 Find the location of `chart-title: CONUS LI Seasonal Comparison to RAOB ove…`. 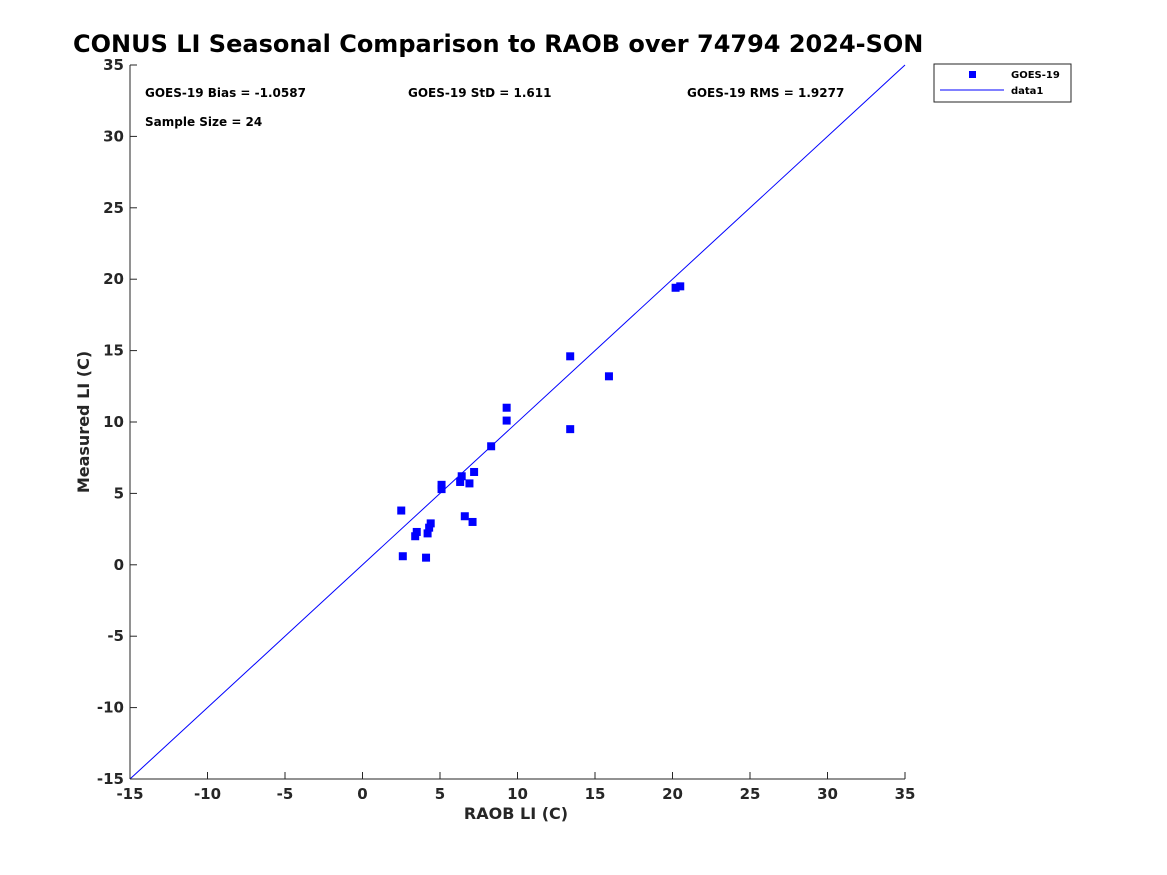

chart-title: CONUS LI Seasonal Comparison to RAOB ove… is located at coordinates (498, 44).